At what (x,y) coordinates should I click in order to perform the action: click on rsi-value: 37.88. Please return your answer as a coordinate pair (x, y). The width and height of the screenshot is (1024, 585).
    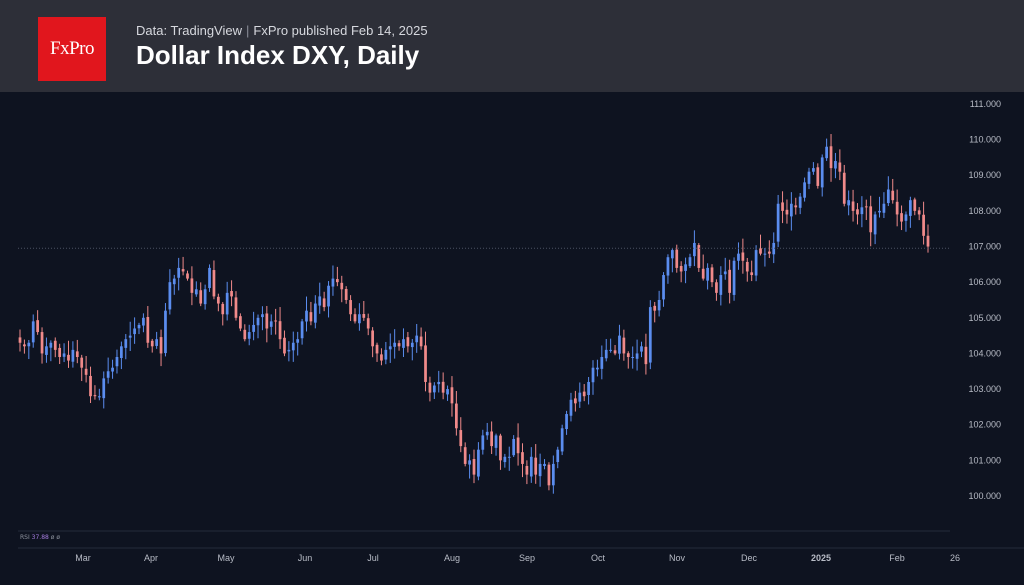
    Looking at the image, I should click on (40, 537).